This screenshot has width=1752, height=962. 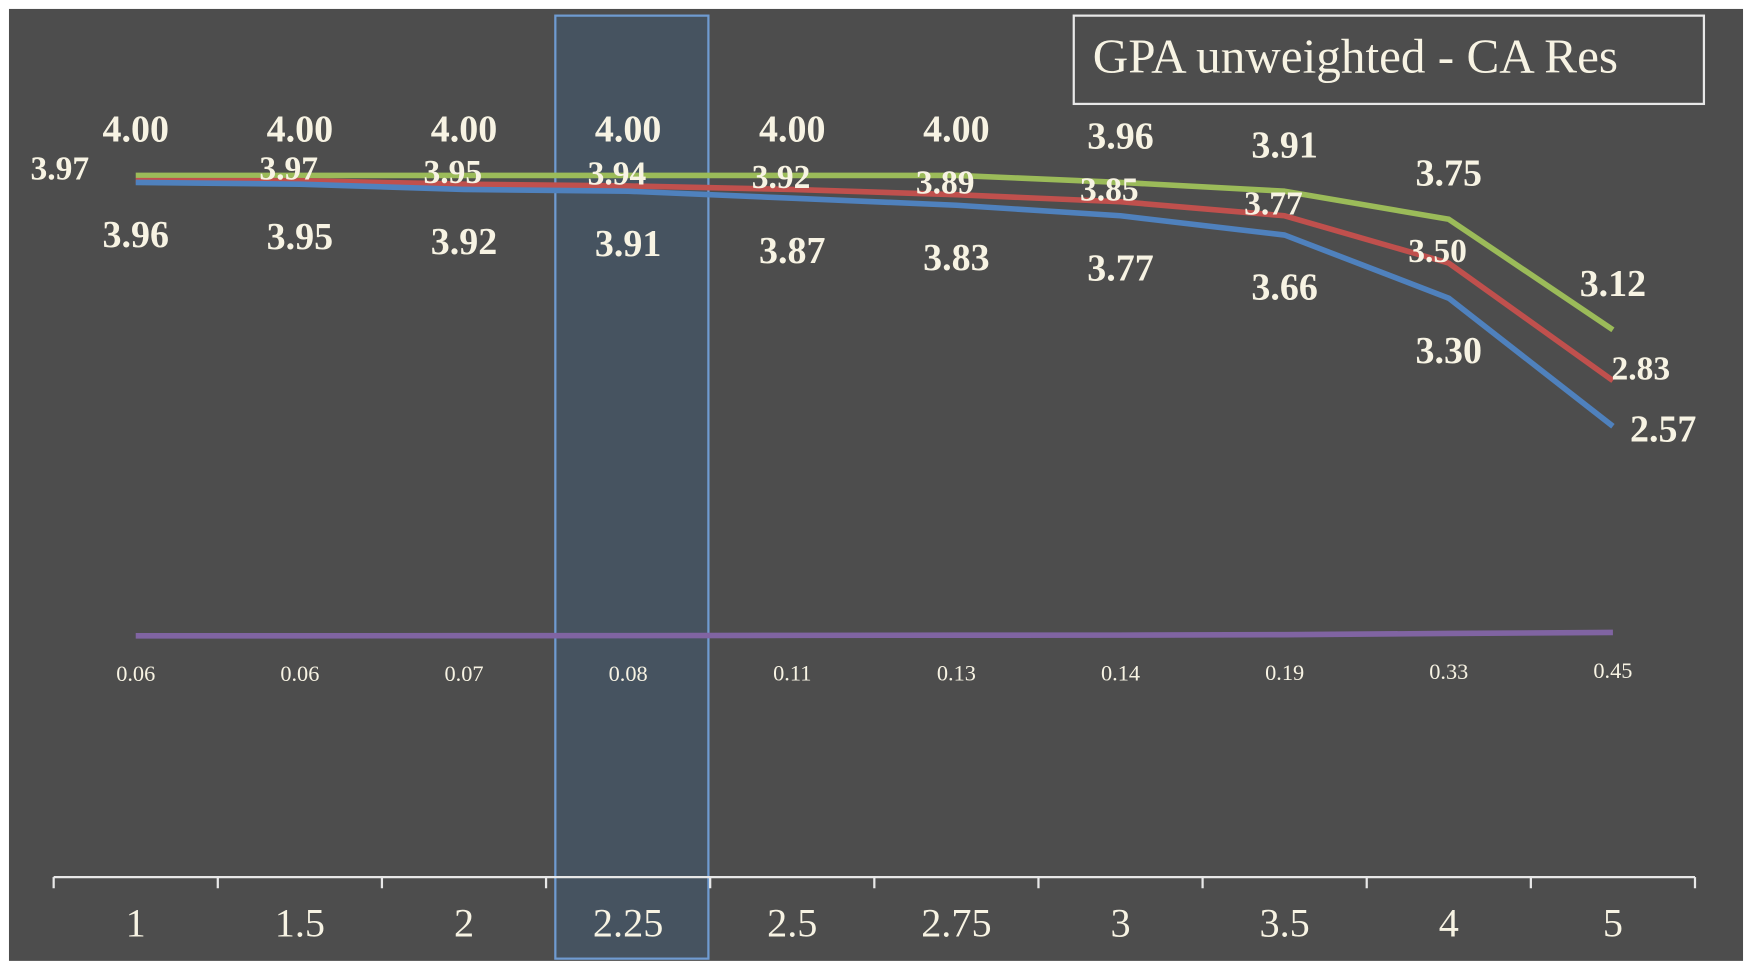 I want to click on x-tick-label: 5, so click(x=1613, y=923).